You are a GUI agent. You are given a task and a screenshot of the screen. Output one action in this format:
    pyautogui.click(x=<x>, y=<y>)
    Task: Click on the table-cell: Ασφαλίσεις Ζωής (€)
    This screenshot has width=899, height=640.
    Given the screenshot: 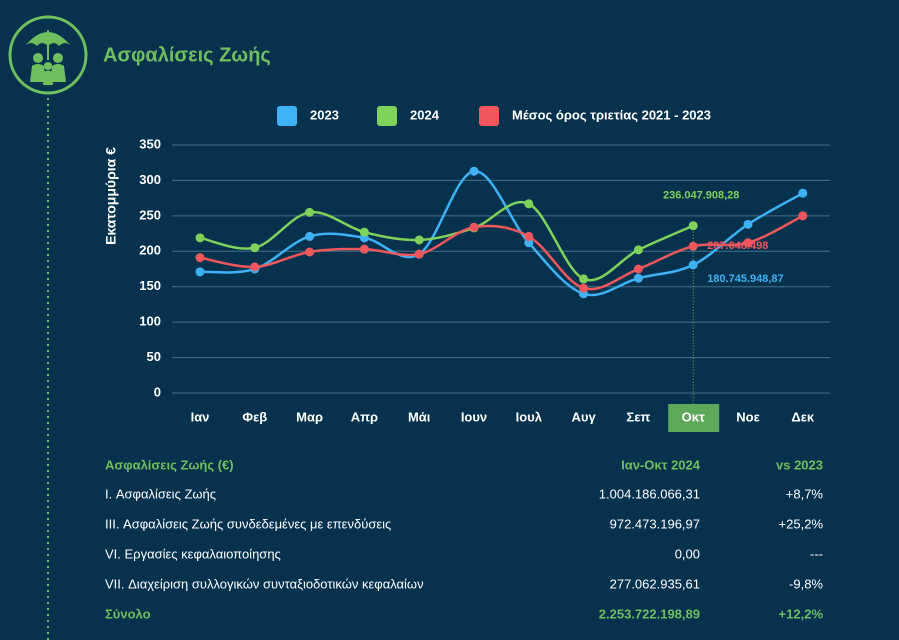 What is the action you would take?
    pyautogui.click(x=169, y=464)
    